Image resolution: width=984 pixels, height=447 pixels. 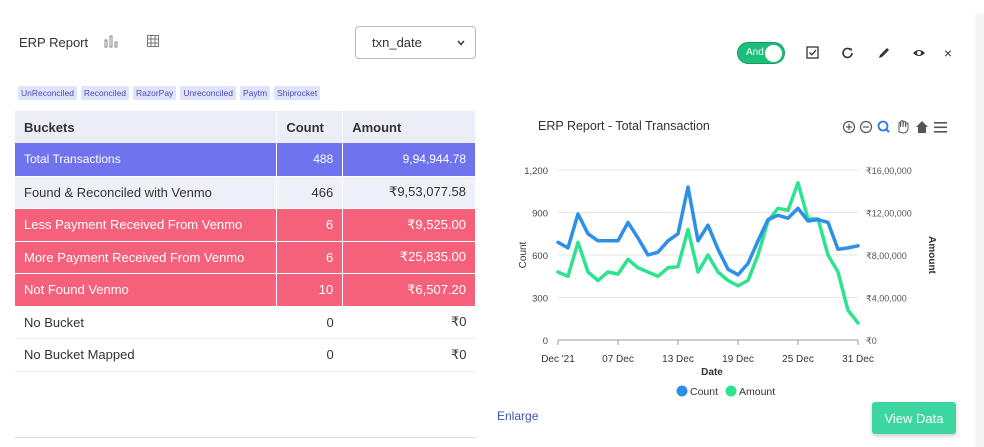 I want to click on table-row-no-bucket-mapped: No Bucket Mapped 0 ₹0, so click(x=245, y=355).